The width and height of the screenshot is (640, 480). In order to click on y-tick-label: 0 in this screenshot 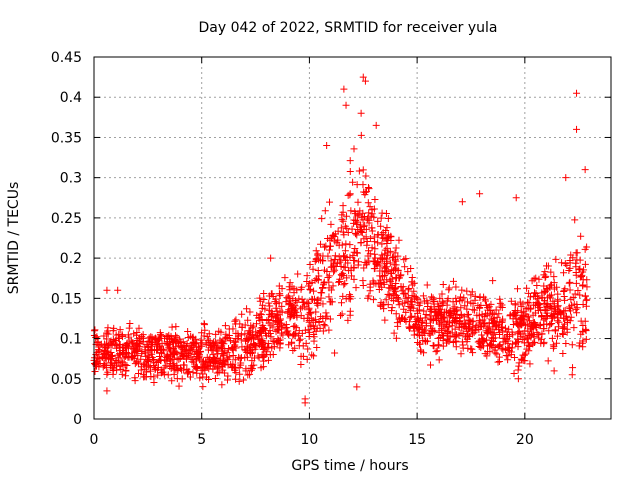, I will do `click(77, 420)`.